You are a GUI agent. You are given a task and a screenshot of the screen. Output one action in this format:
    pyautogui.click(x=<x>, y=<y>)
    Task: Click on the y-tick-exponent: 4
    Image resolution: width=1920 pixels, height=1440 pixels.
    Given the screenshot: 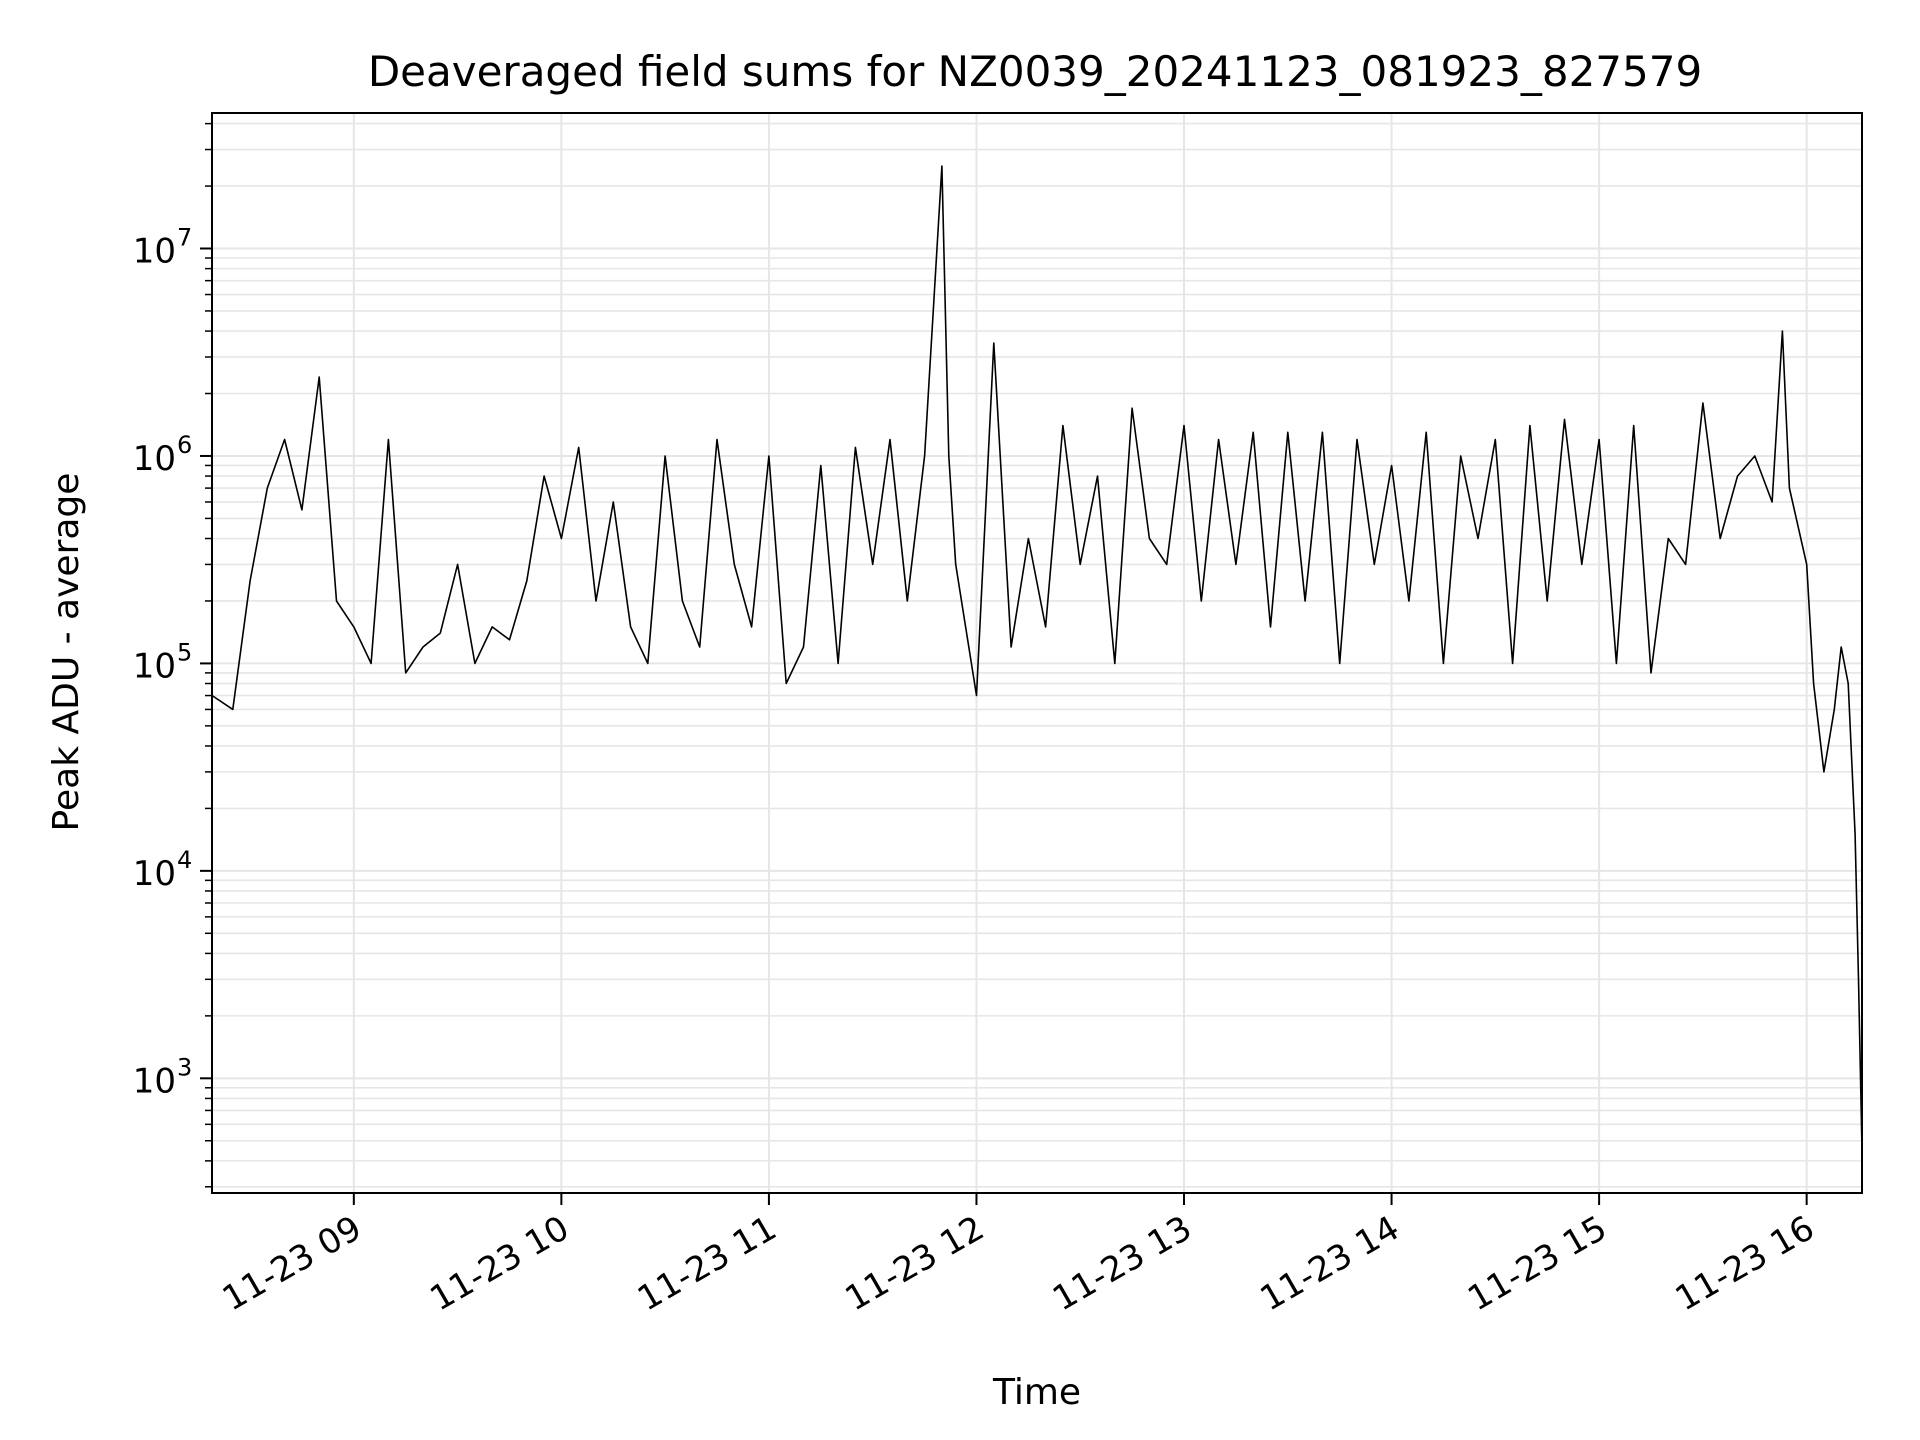 What is the action you would take?
    pyautogui.click(x=184, y=860)
    